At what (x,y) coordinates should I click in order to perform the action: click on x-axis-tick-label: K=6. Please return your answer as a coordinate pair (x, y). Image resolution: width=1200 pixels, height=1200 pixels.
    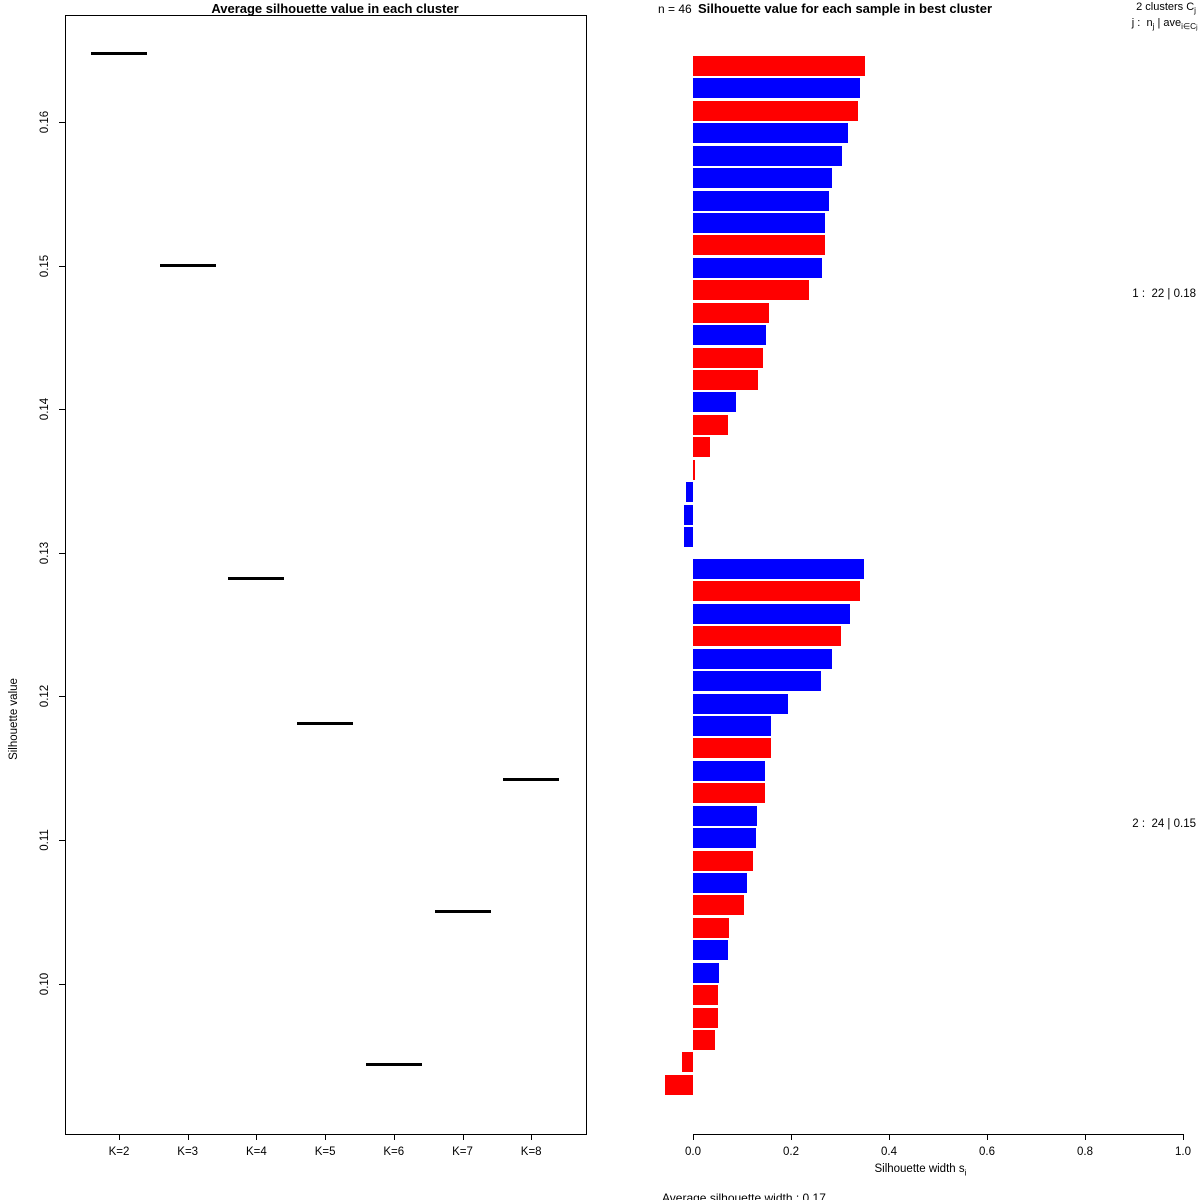
    Looking at the image, I should click on (394, 1152).